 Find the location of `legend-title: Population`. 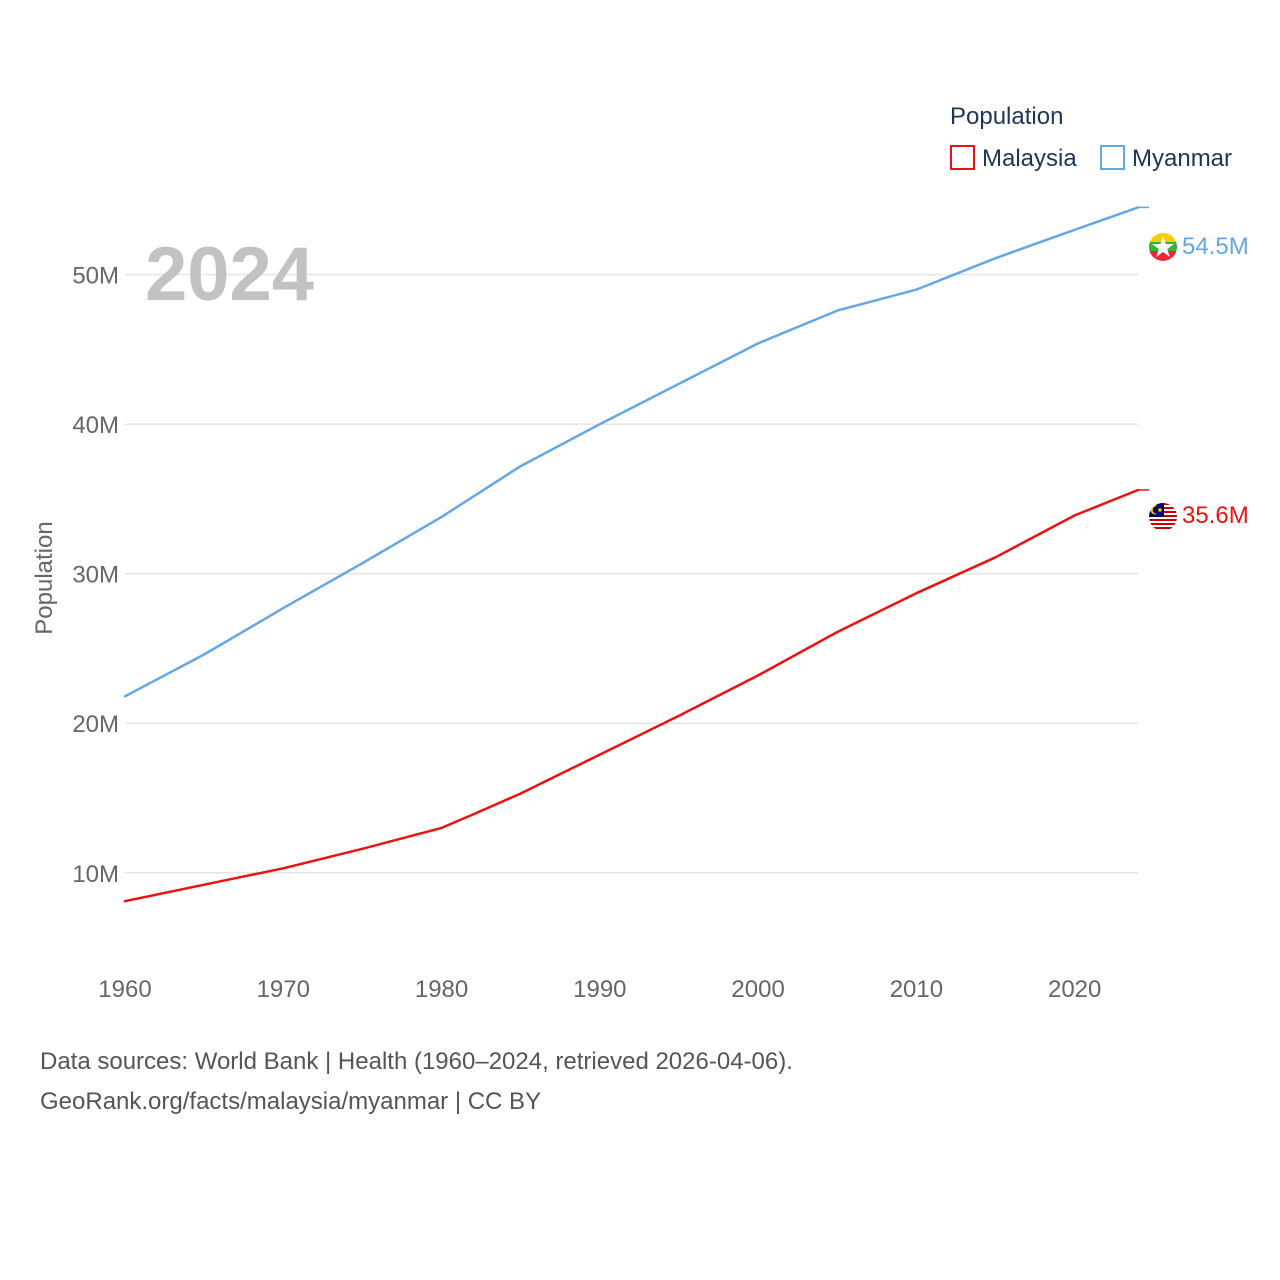

legend-title: Population is located at coordinates (1006, 116).